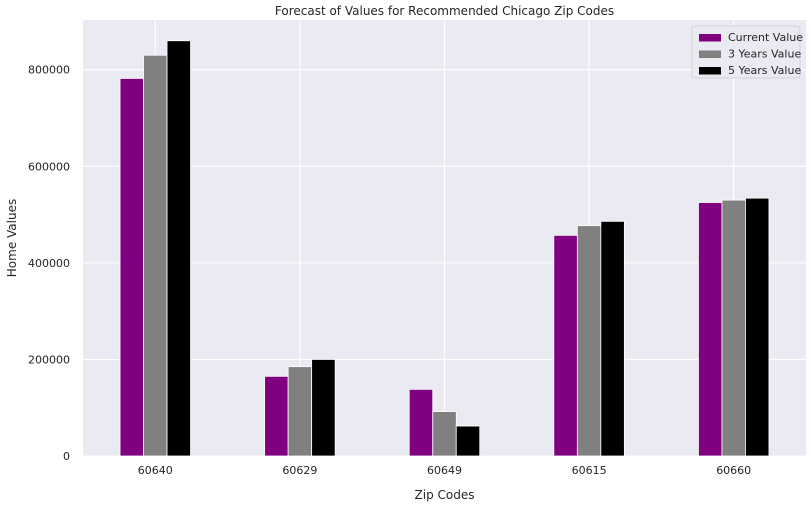 This screenshot has height=508, width=812. I want to click on y-tick-label: 600000, so click(49, 166).